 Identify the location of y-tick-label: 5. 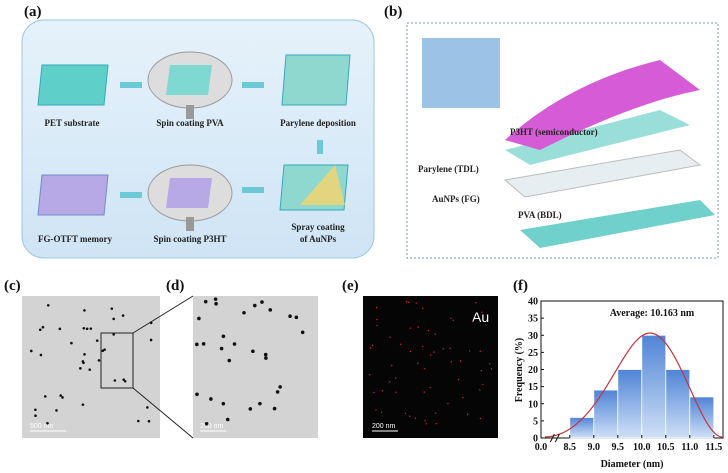
(535, 421).